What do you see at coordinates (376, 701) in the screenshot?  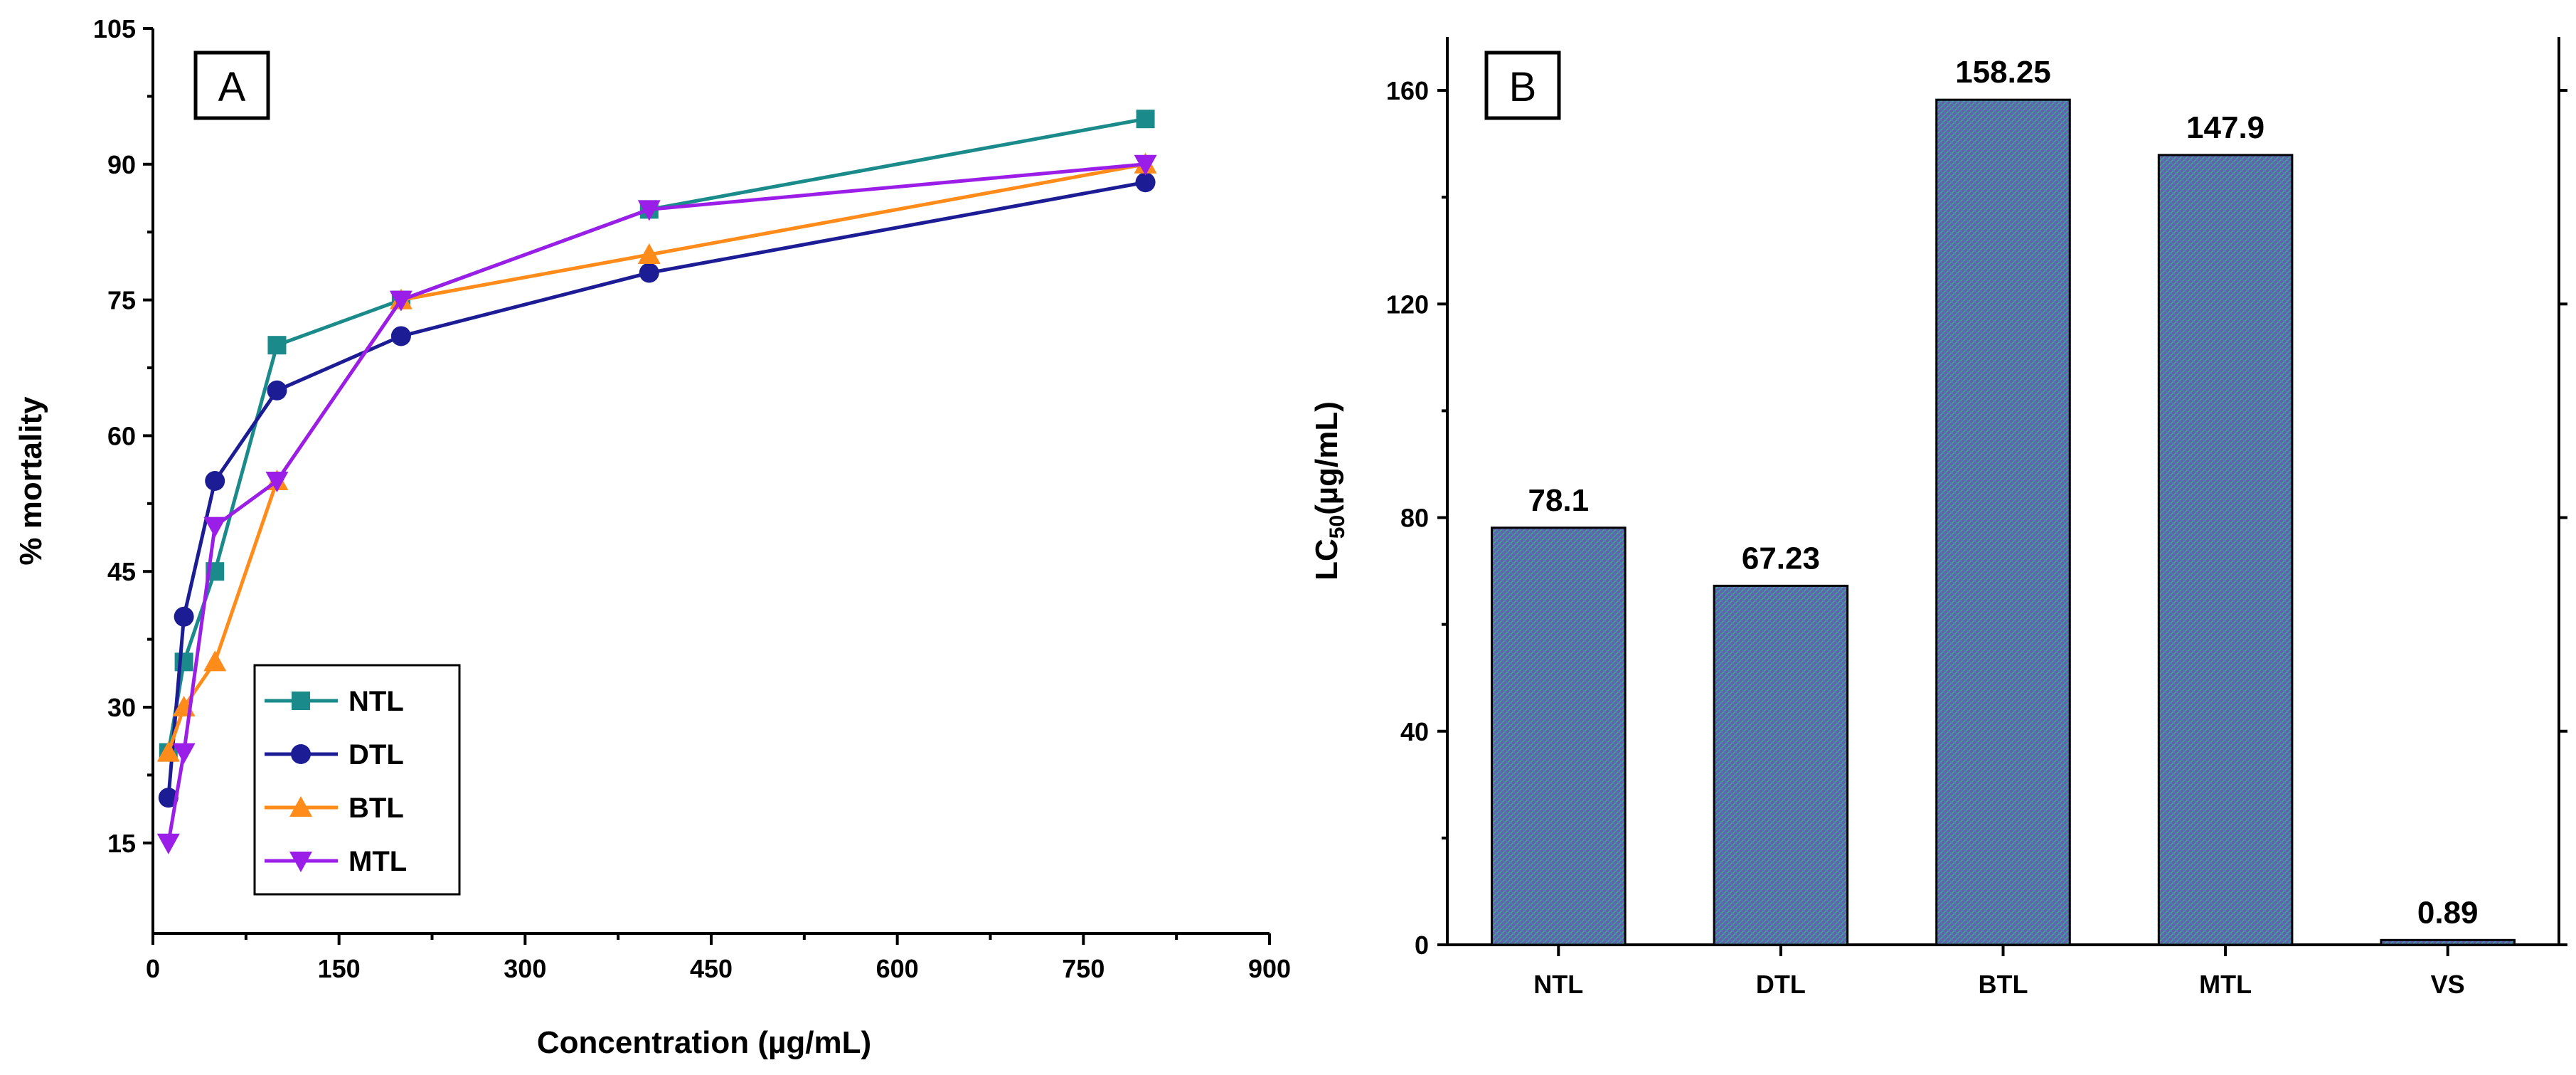 I see `legend-ntl-label: NTL` at bounding box center [376, 701].